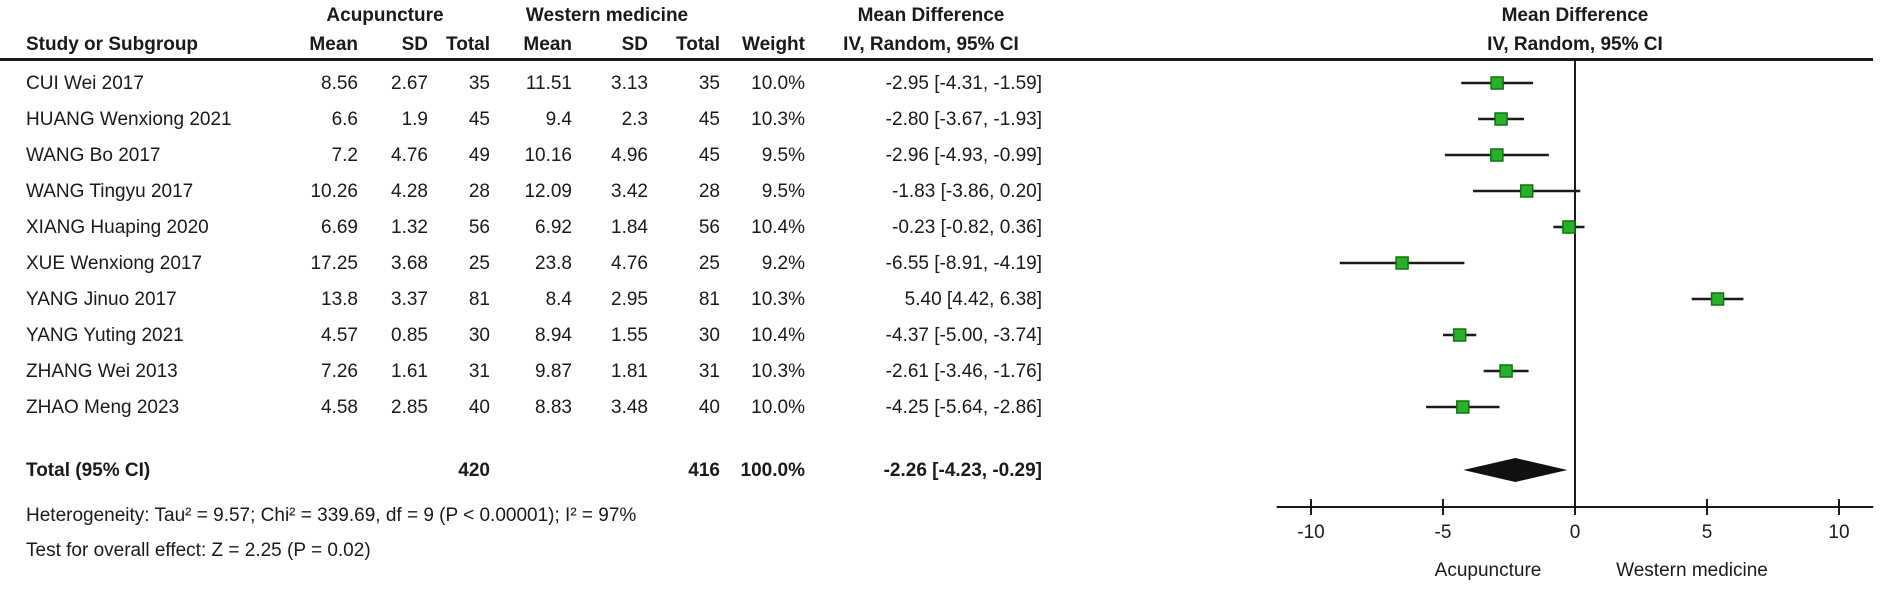 The height and width of the screenshot is (589, 1902). I want to click on study-row-ci_text: -2.96 [-4.93, -0.99], so click(963, 155).